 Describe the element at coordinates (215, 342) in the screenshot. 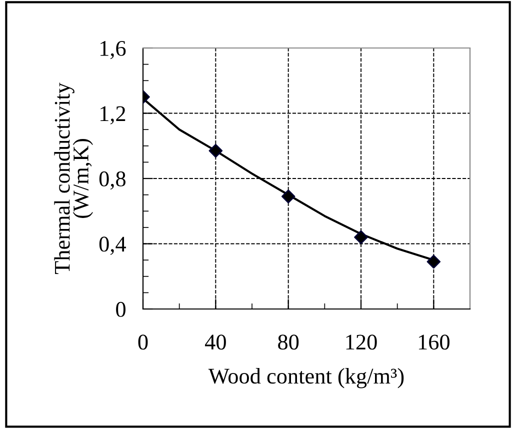

I see `x-tick-label: 40` at that location.